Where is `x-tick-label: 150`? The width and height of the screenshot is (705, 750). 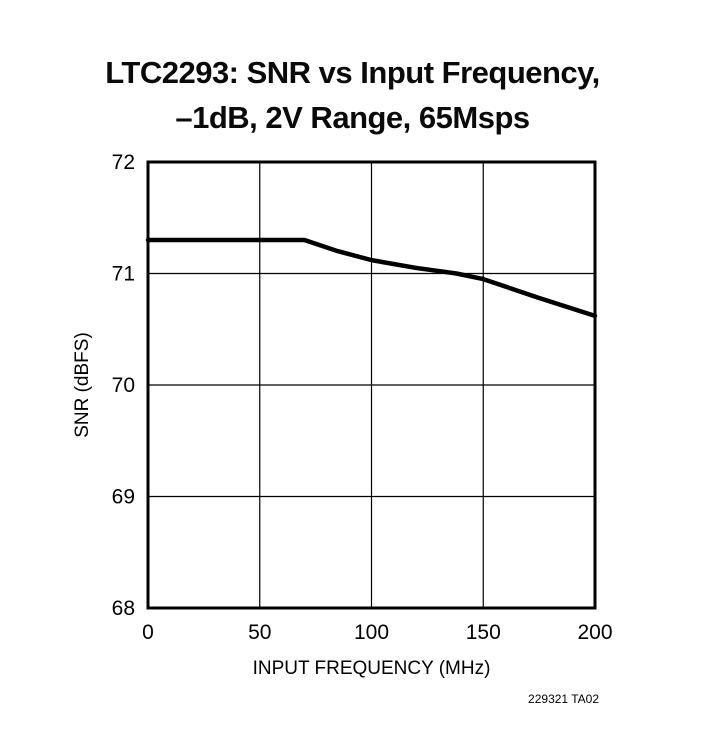 x-tick-label: 150 is located at coordinates (483, 632).